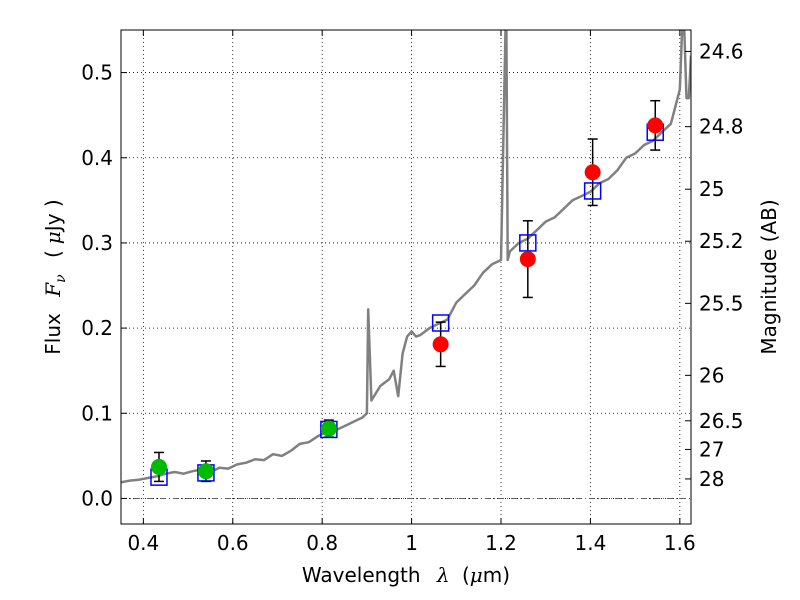 This screenshot has width=800, height=600. What do you see at coordinates (97, 158) in the screenshot?
I see `y-tick-label: 0.4` at bounding box center [97, 158].